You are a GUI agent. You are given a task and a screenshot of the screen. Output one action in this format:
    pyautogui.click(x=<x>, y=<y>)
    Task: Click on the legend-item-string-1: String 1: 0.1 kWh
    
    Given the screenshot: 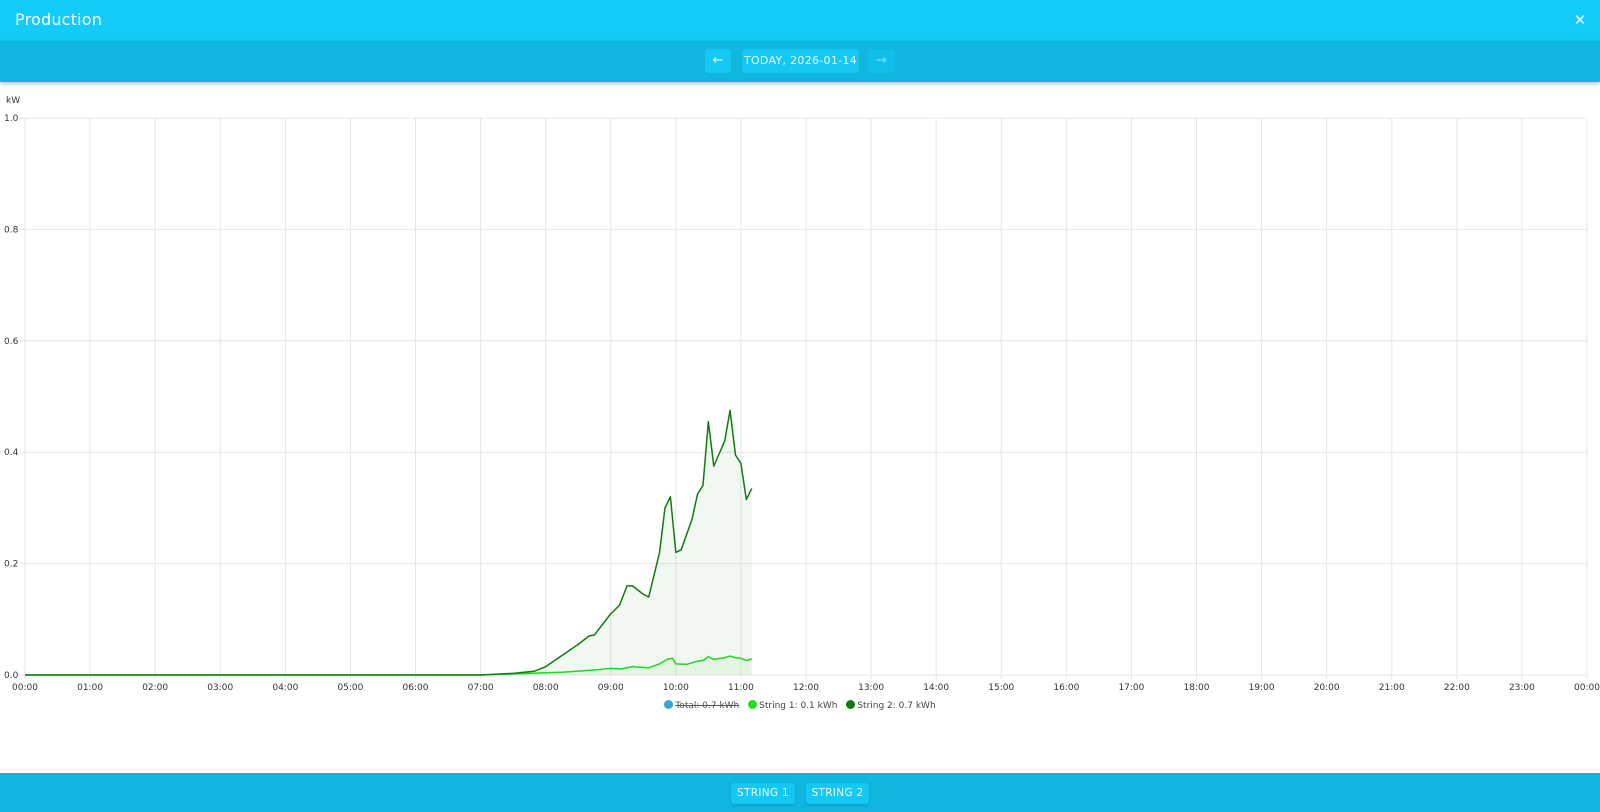 What is the action you would take?
    pyautogui.click(x=792, y=705)
    